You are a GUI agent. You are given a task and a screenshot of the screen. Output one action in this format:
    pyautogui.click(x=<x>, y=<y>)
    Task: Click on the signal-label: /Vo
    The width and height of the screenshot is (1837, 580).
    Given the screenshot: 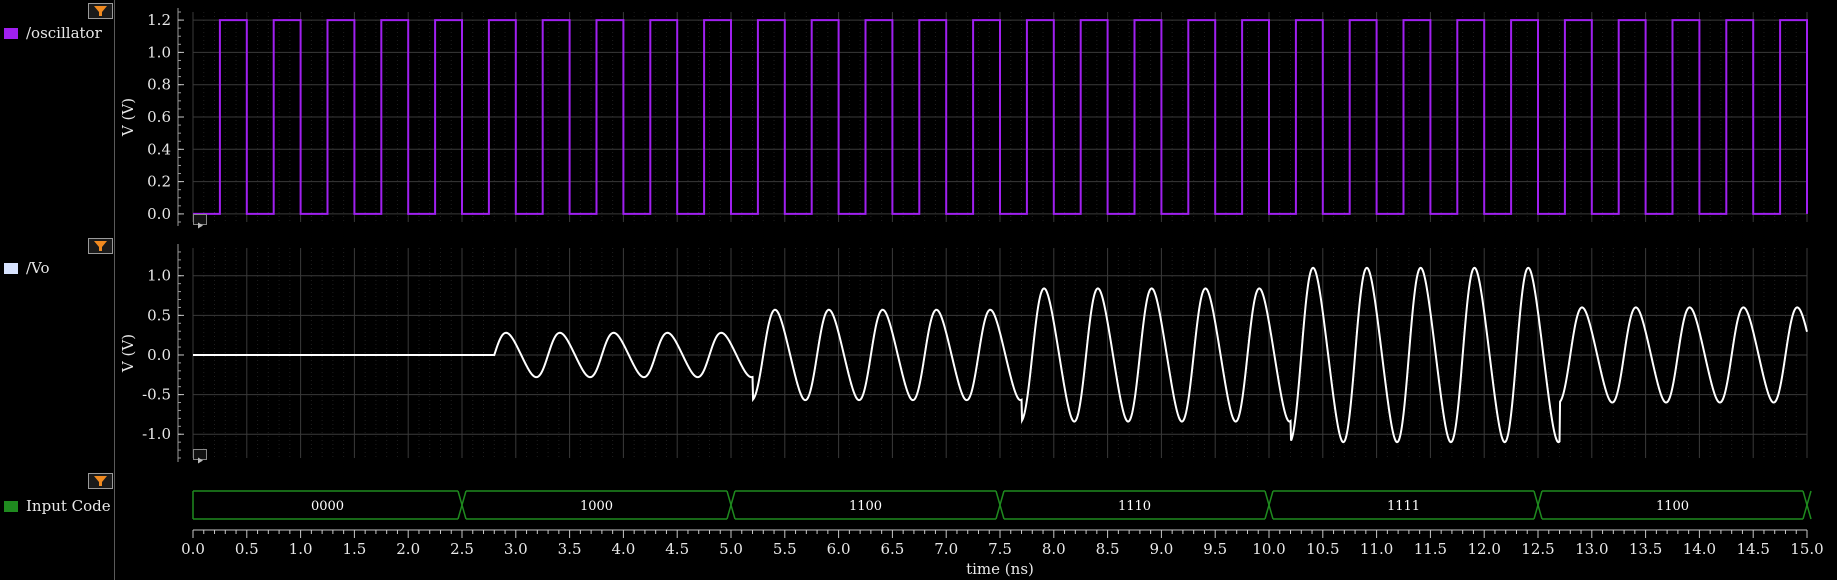 What is the action you would take?
    pyautogui.click(x=38, y=268)
    